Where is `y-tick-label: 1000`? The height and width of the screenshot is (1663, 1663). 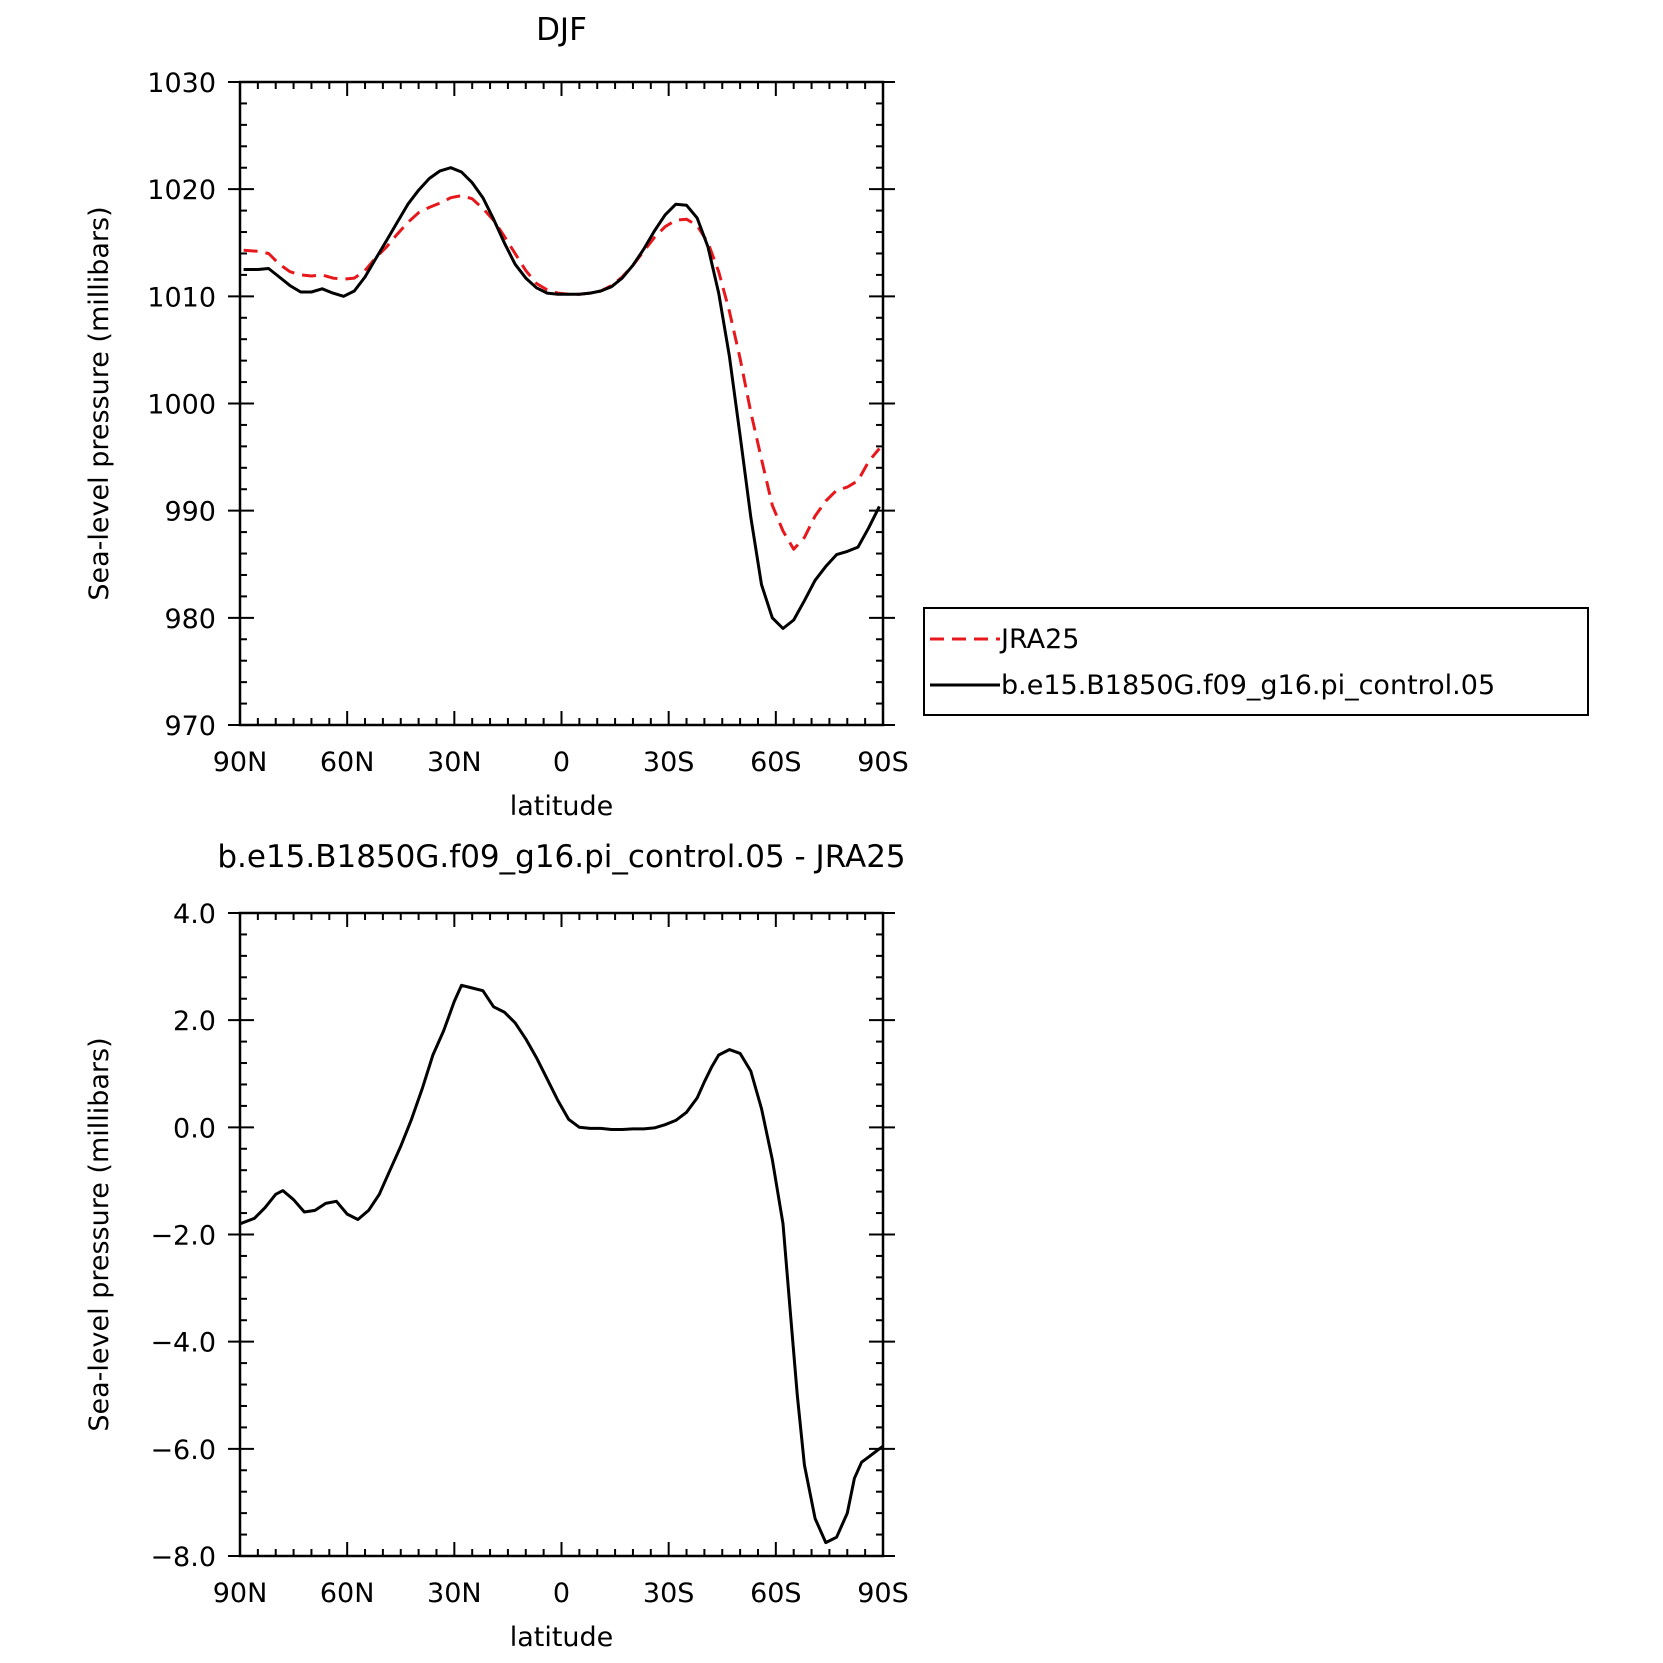 y-tick-label: 1000 is located at coordinates (181, 405).